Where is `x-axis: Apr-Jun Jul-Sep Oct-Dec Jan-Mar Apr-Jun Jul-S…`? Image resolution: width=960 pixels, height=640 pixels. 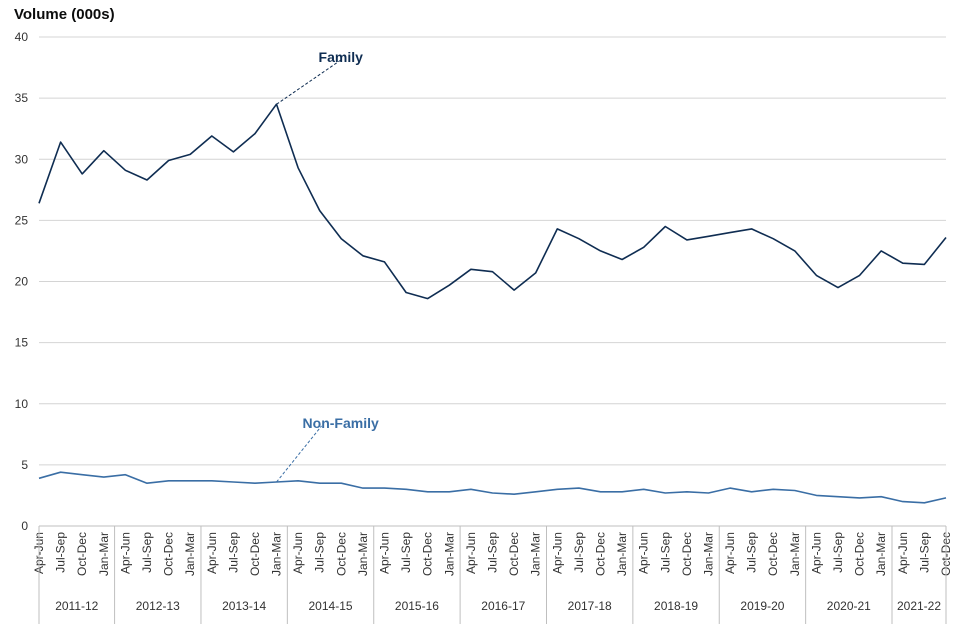
x-axis: Apr-Jun Jul-Sep Oct-Dec Jan-Mar Apr-Jun Jul-S… is located at coordinates (492, 574).